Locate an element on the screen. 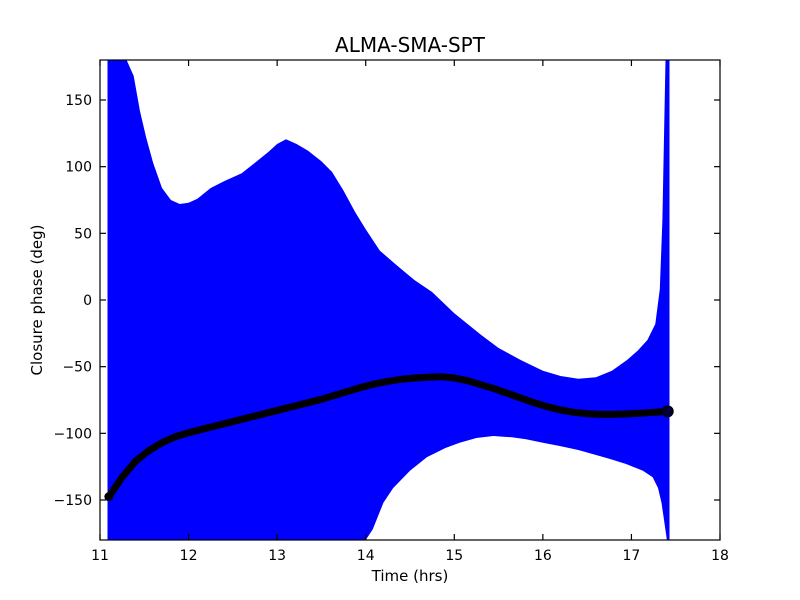  y-tick-label: 0 is located at coordinates (87, 301).